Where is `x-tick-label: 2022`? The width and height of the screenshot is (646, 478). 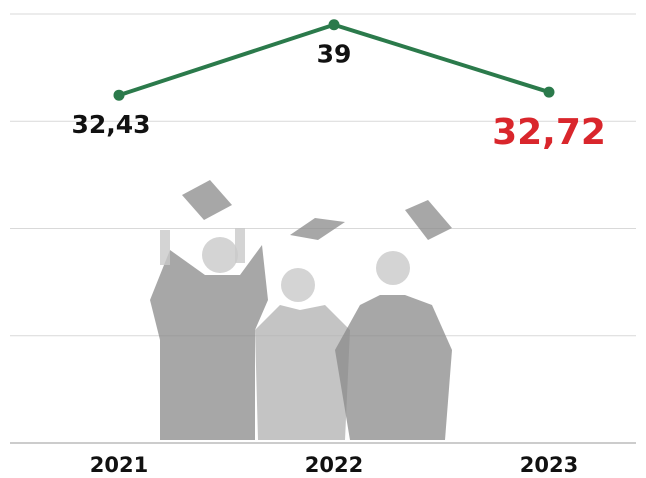
x-tick-label: 2022 is located at coordinates (334, 465).